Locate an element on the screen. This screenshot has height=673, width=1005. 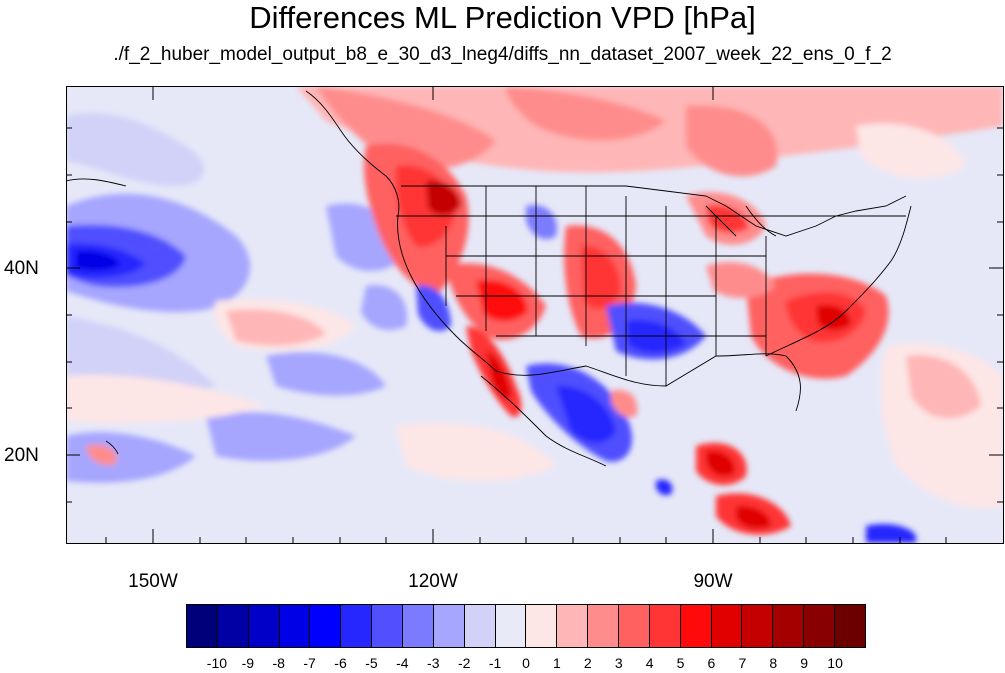
colorbar-label: 9 is located at coordinates (804, 663).